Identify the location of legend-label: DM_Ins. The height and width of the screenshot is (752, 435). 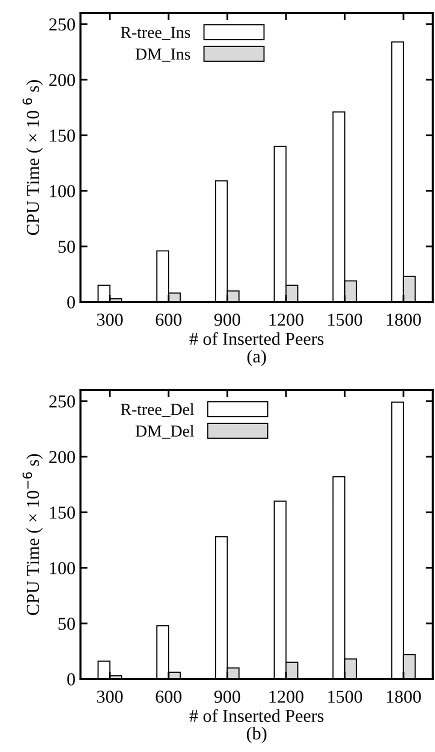
(163, 55).